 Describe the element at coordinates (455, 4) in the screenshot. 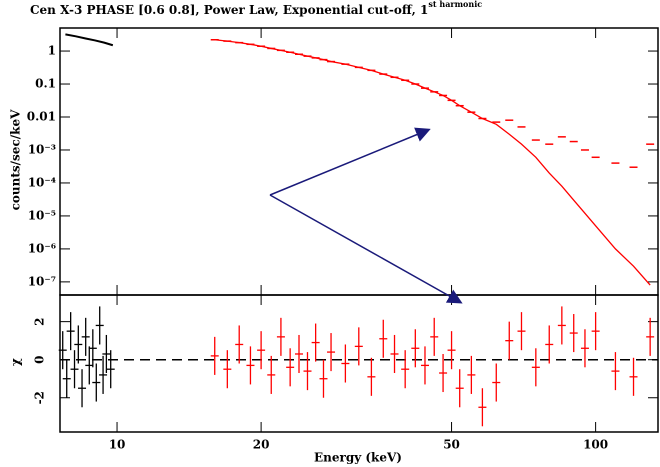

I see `title-superscript: st harmonic` at that location.